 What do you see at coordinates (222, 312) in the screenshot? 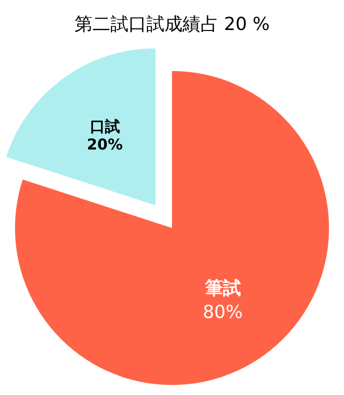
I see `data-label: 80%` at bounding box center [222, 312].